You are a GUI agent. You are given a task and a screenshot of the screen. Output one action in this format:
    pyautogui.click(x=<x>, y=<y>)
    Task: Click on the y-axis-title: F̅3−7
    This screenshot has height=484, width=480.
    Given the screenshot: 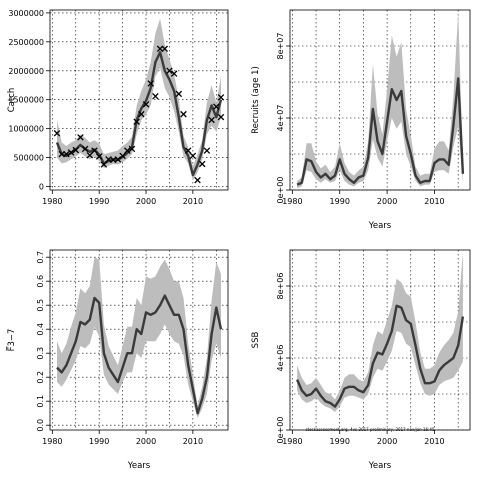 What is the action you would take?
    pyautogui.click(x=11, y=340)
    